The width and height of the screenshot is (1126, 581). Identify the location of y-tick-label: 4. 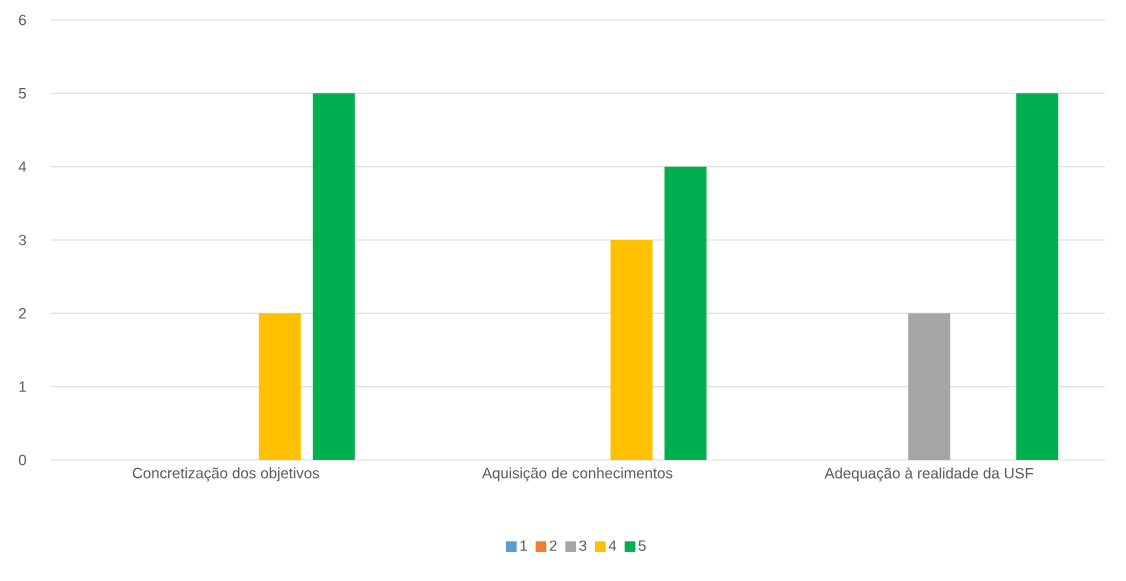
(22, 166).